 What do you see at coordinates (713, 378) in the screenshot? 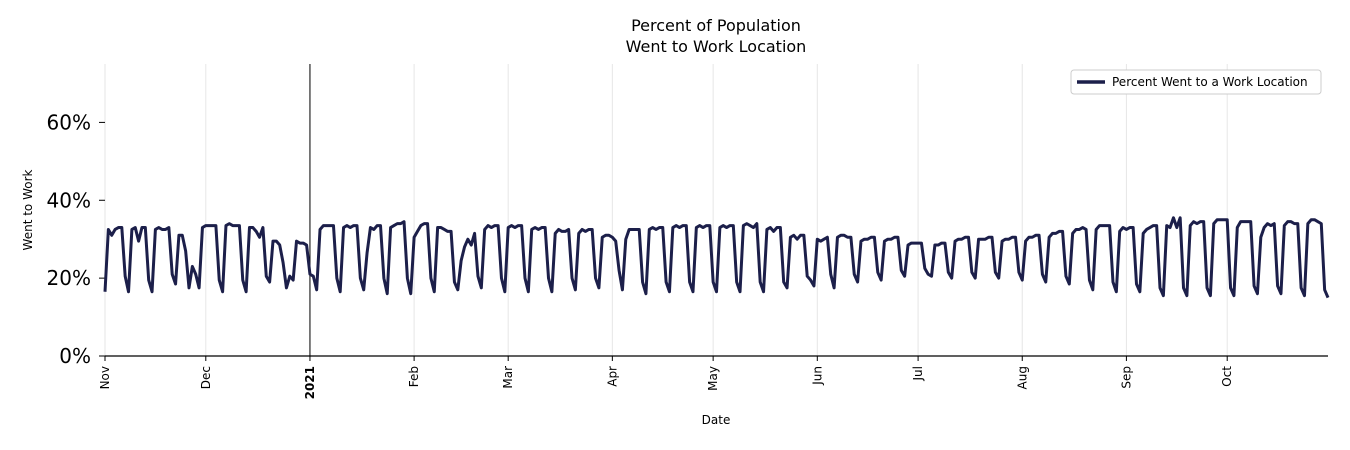
I see `x-tick-label-may: May` at bounding box center [713, 378].